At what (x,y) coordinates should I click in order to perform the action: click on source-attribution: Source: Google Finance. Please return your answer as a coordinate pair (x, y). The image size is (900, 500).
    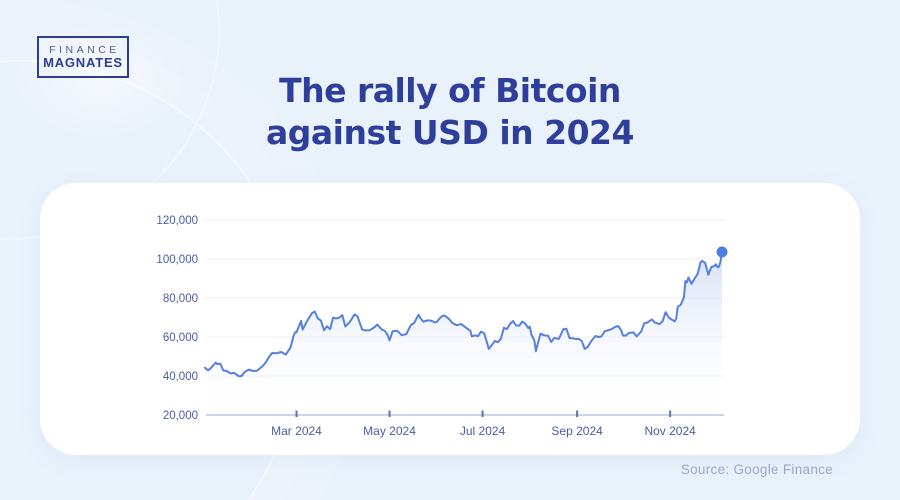
    Looking at the image, I should click on (756, 469).